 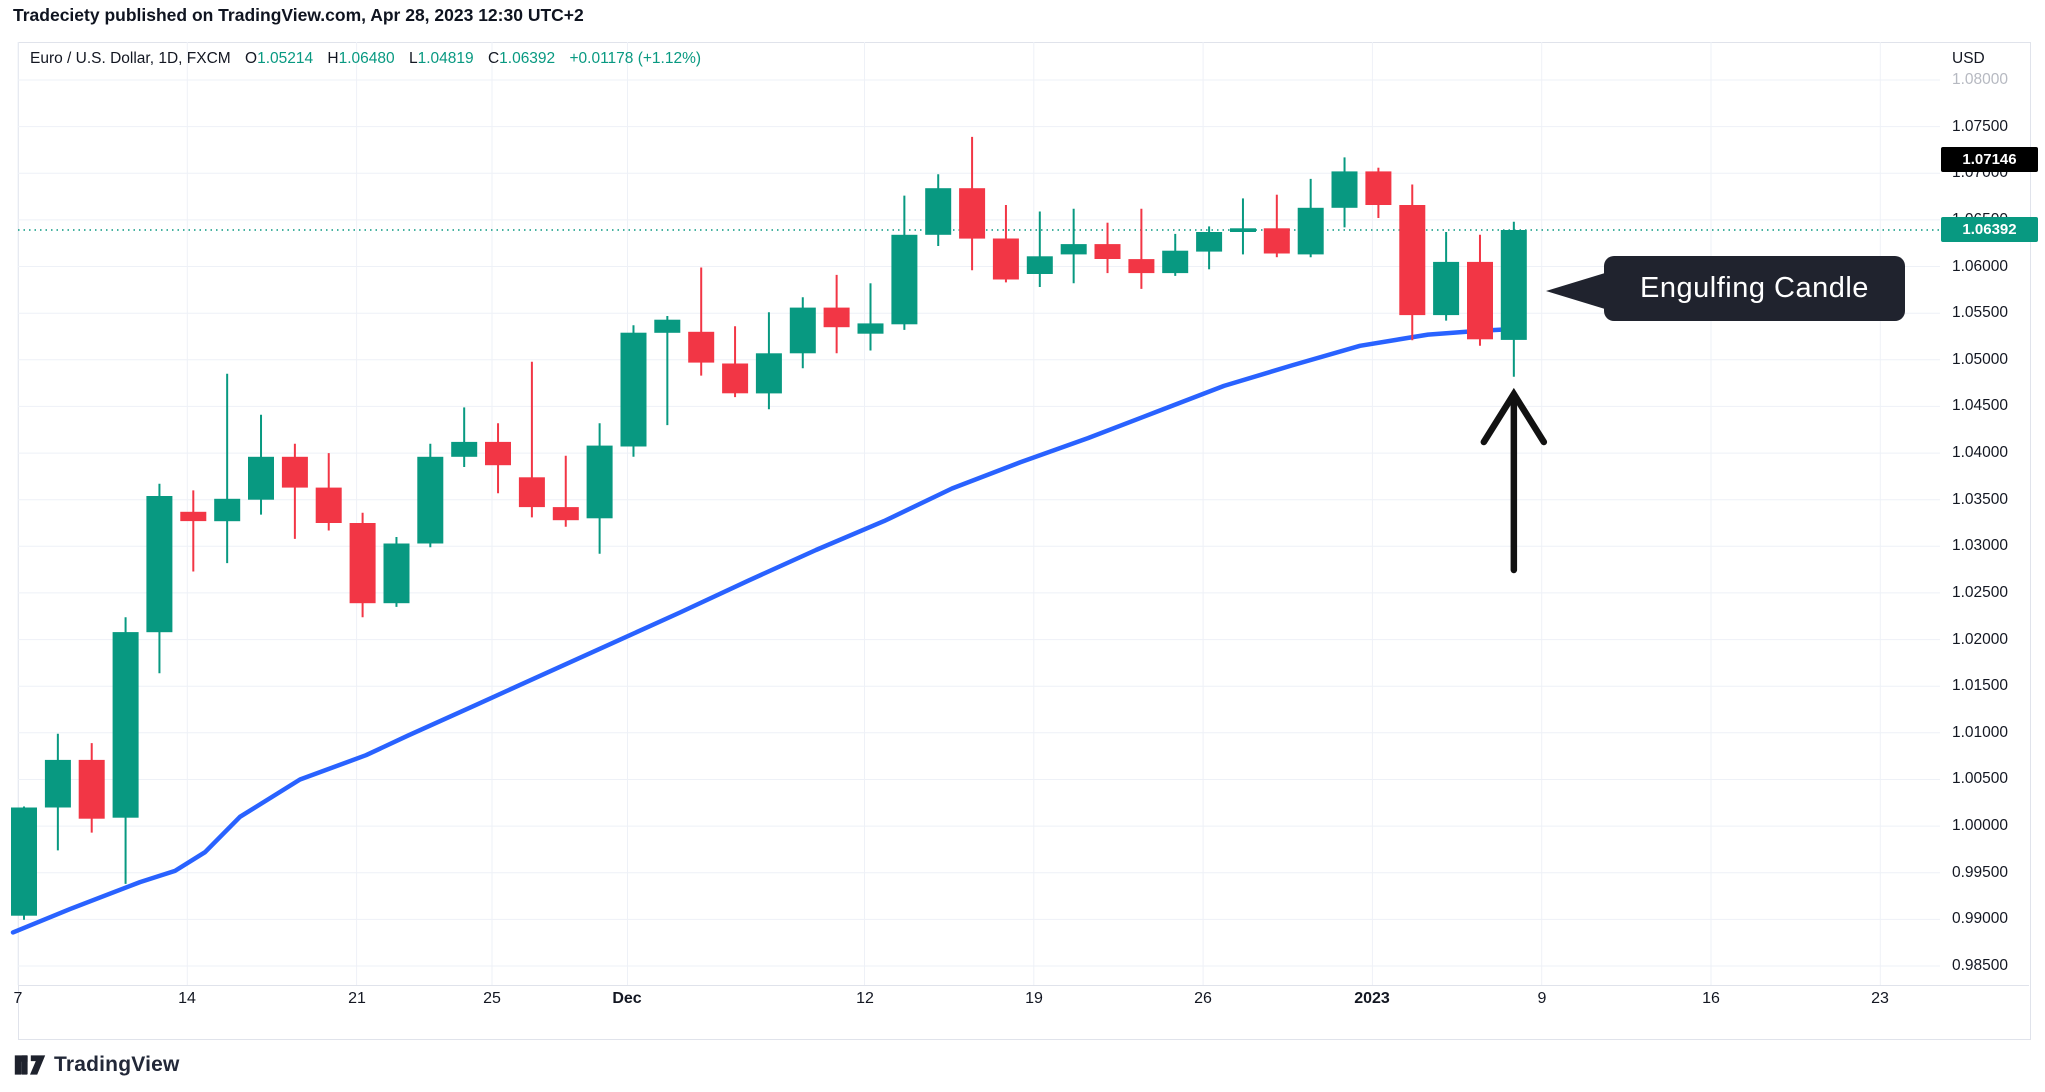 What do you see at coordinates (1514, 416) in the screenshot?
I see `up-arrow-head` at bounding box center [1514, 416].